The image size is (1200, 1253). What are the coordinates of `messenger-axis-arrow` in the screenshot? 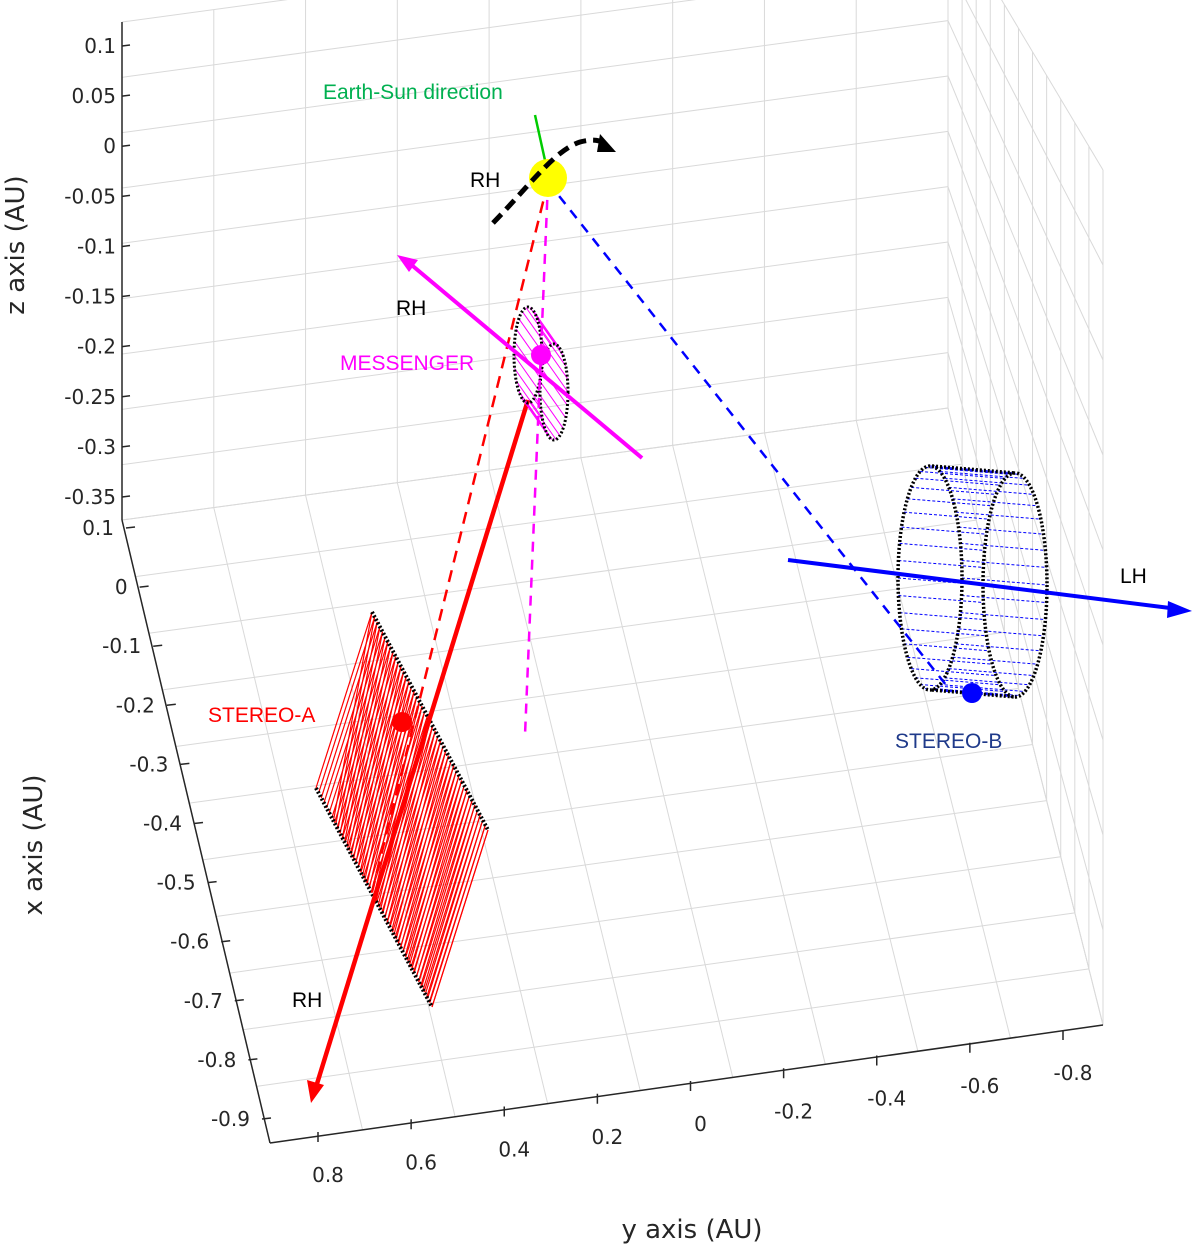 It's located at (525, 360).